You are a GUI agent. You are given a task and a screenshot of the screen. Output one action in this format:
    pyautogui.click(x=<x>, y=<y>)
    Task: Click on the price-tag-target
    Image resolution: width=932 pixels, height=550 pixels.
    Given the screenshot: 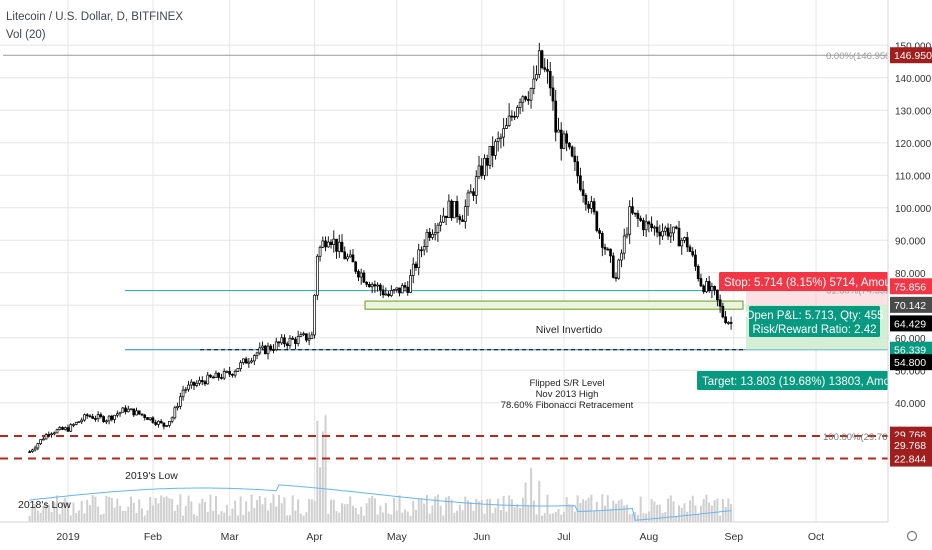 What is the action you would take?
    pyautogui.click(x=911, y=362)
    